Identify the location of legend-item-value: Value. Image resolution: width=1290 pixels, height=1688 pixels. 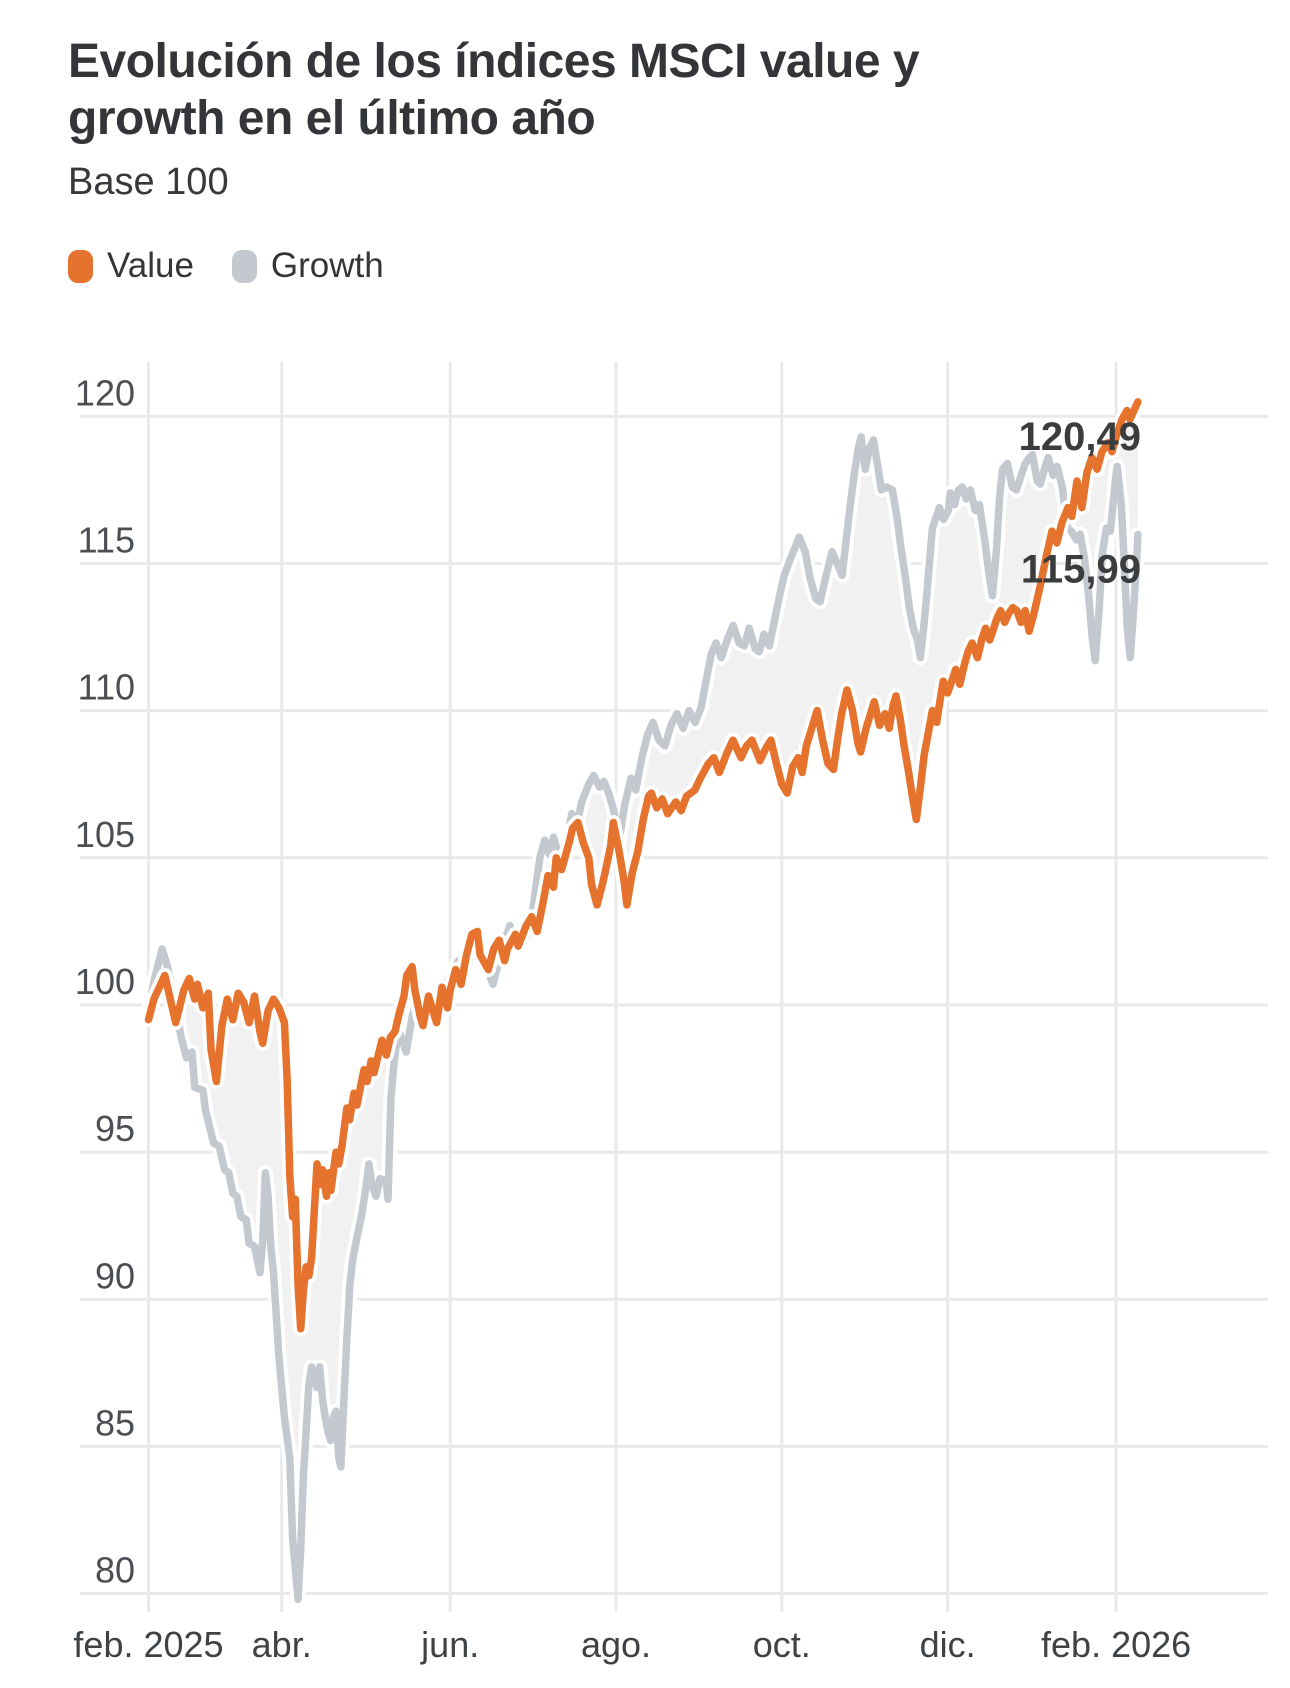
(131, 266).